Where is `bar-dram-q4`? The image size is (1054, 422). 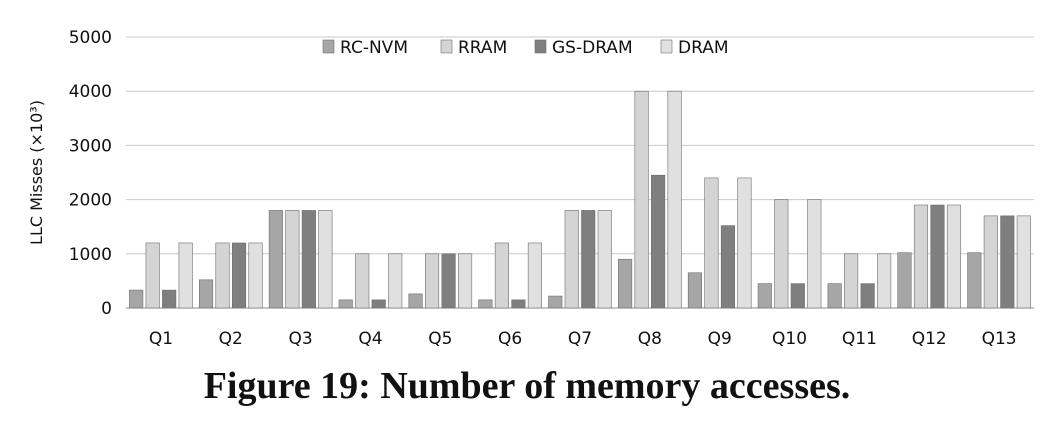
bar-dram-q4 is located at coordinates (395, 281).